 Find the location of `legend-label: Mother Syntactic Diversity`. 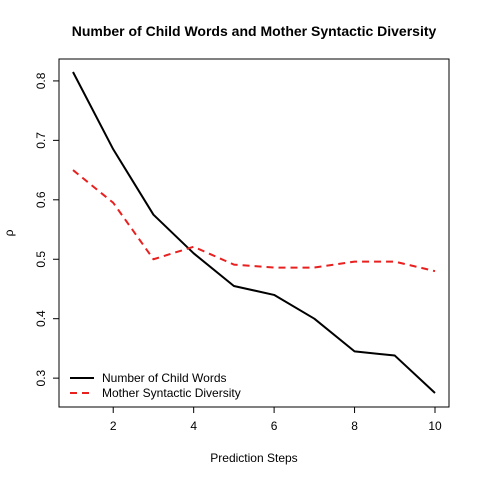

legend-label: Mother Syntactic Diversity is located at coordinates (171, 393).